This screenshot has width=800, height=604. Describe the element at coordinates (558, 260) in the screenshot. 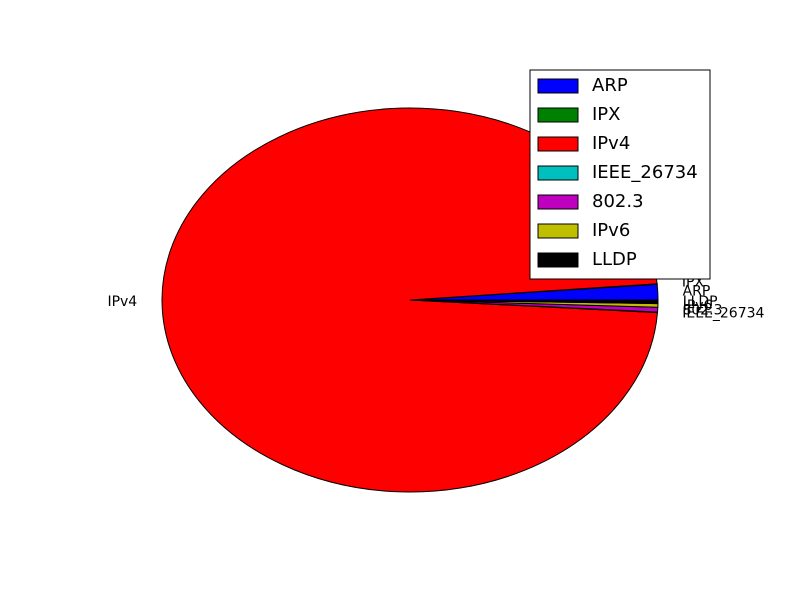

I see `legend-swatch-lldp` at that location.